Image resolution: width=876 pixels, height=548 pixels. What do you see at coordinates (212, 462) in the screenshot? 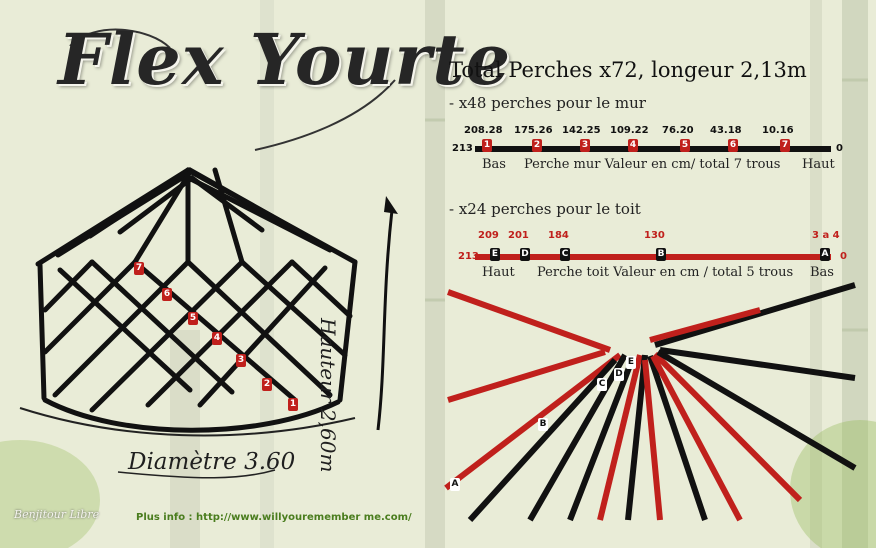
I see `diameter-label: Diamètre 3.60` at bounding box center [212, 462].